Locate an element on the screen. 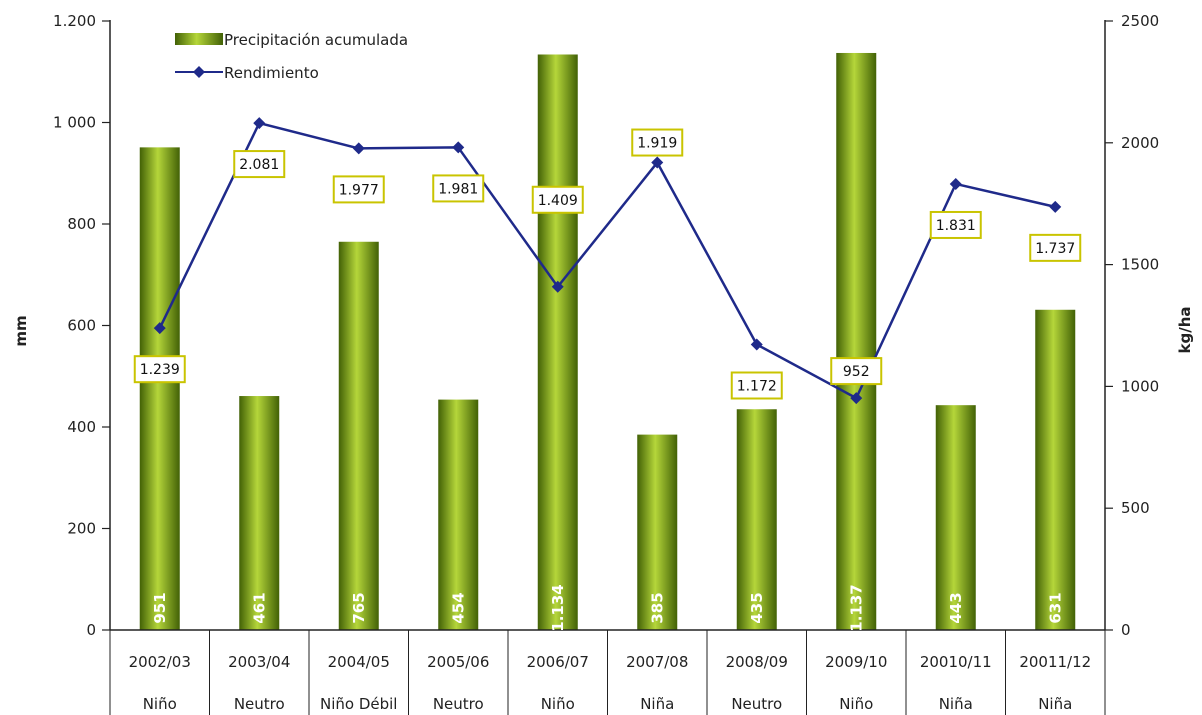 Image resolution: width=1202 pixels, height=715 pixels. rendimiento-value-label-3: 1.981 is located at coordinates (458, 189).